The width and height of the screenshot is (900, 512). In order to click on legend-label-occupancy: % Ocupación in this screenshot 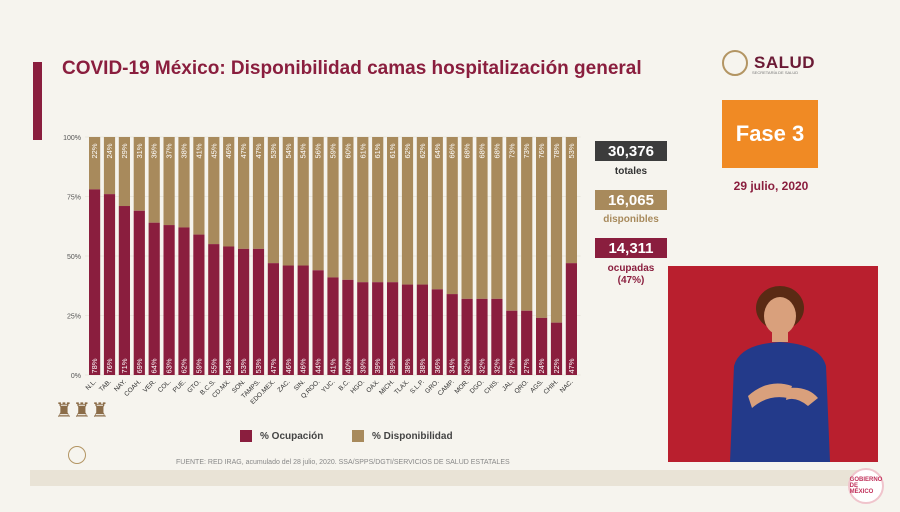, I will do `click(292, 436)`.